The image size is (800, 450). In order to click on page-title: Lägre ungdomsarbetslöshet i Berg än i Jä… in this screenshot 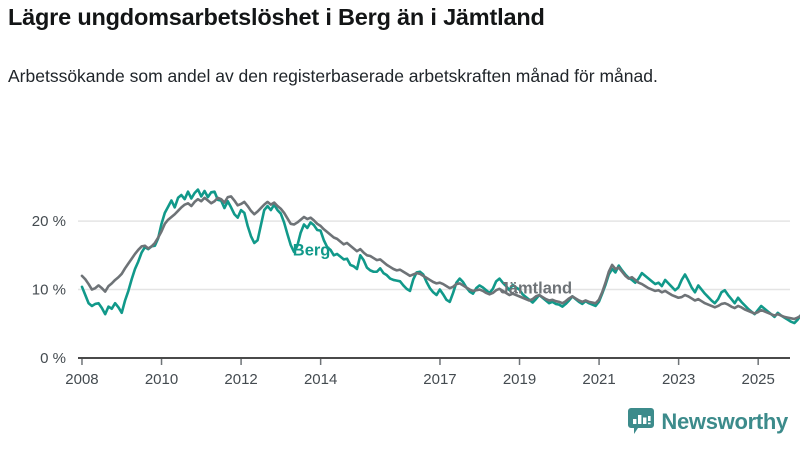, I will do `click(276, 17)`.